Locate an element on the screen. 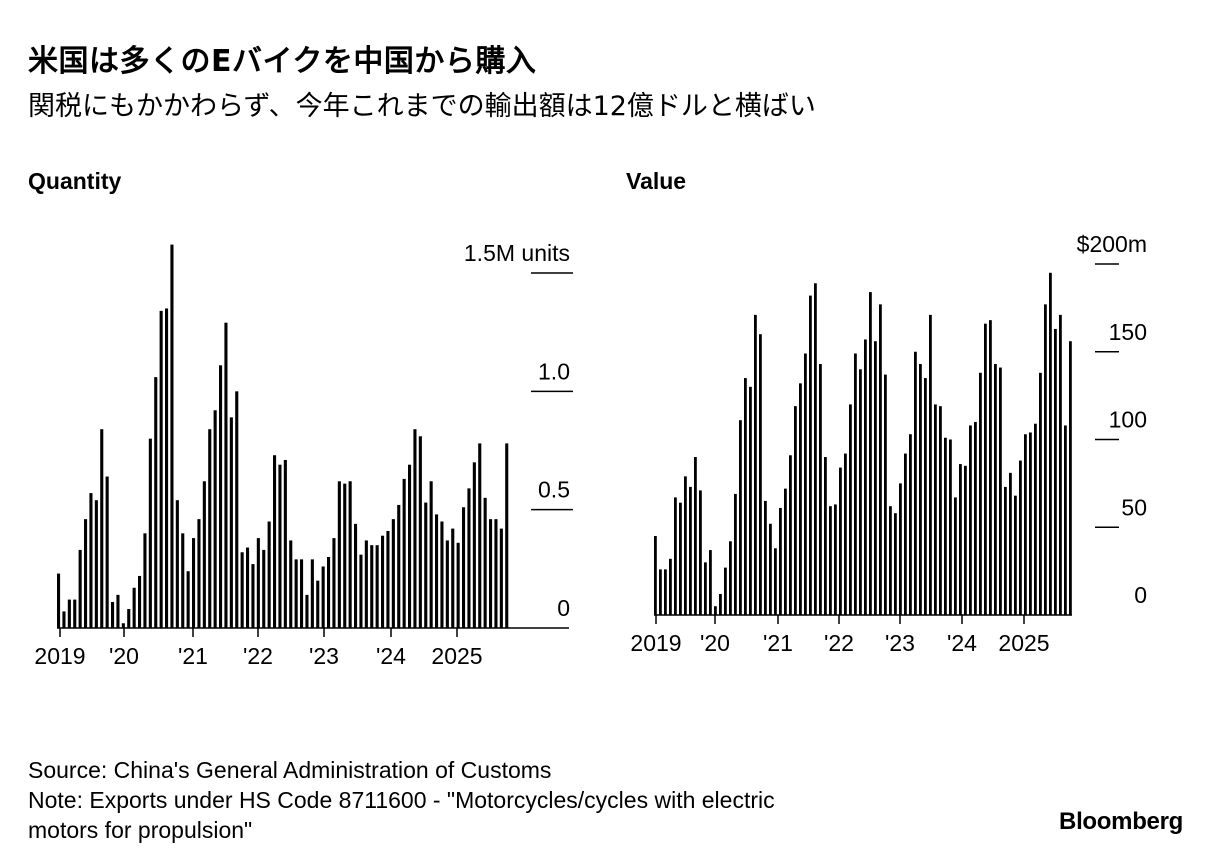 The width and height of the screenshot is (1223, 866). quantity-xtick-label: 2019 is located at coordinates (59, 656).